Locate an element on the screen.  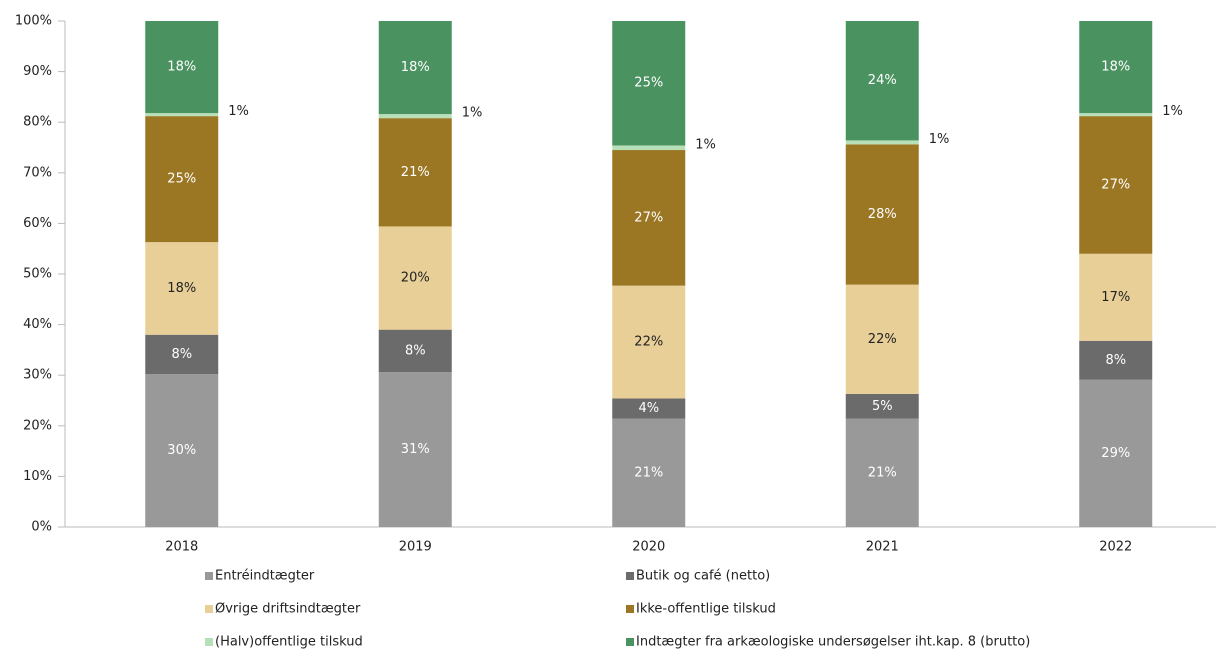
y-tick-label: 0% is located at coordinates (41, 527).